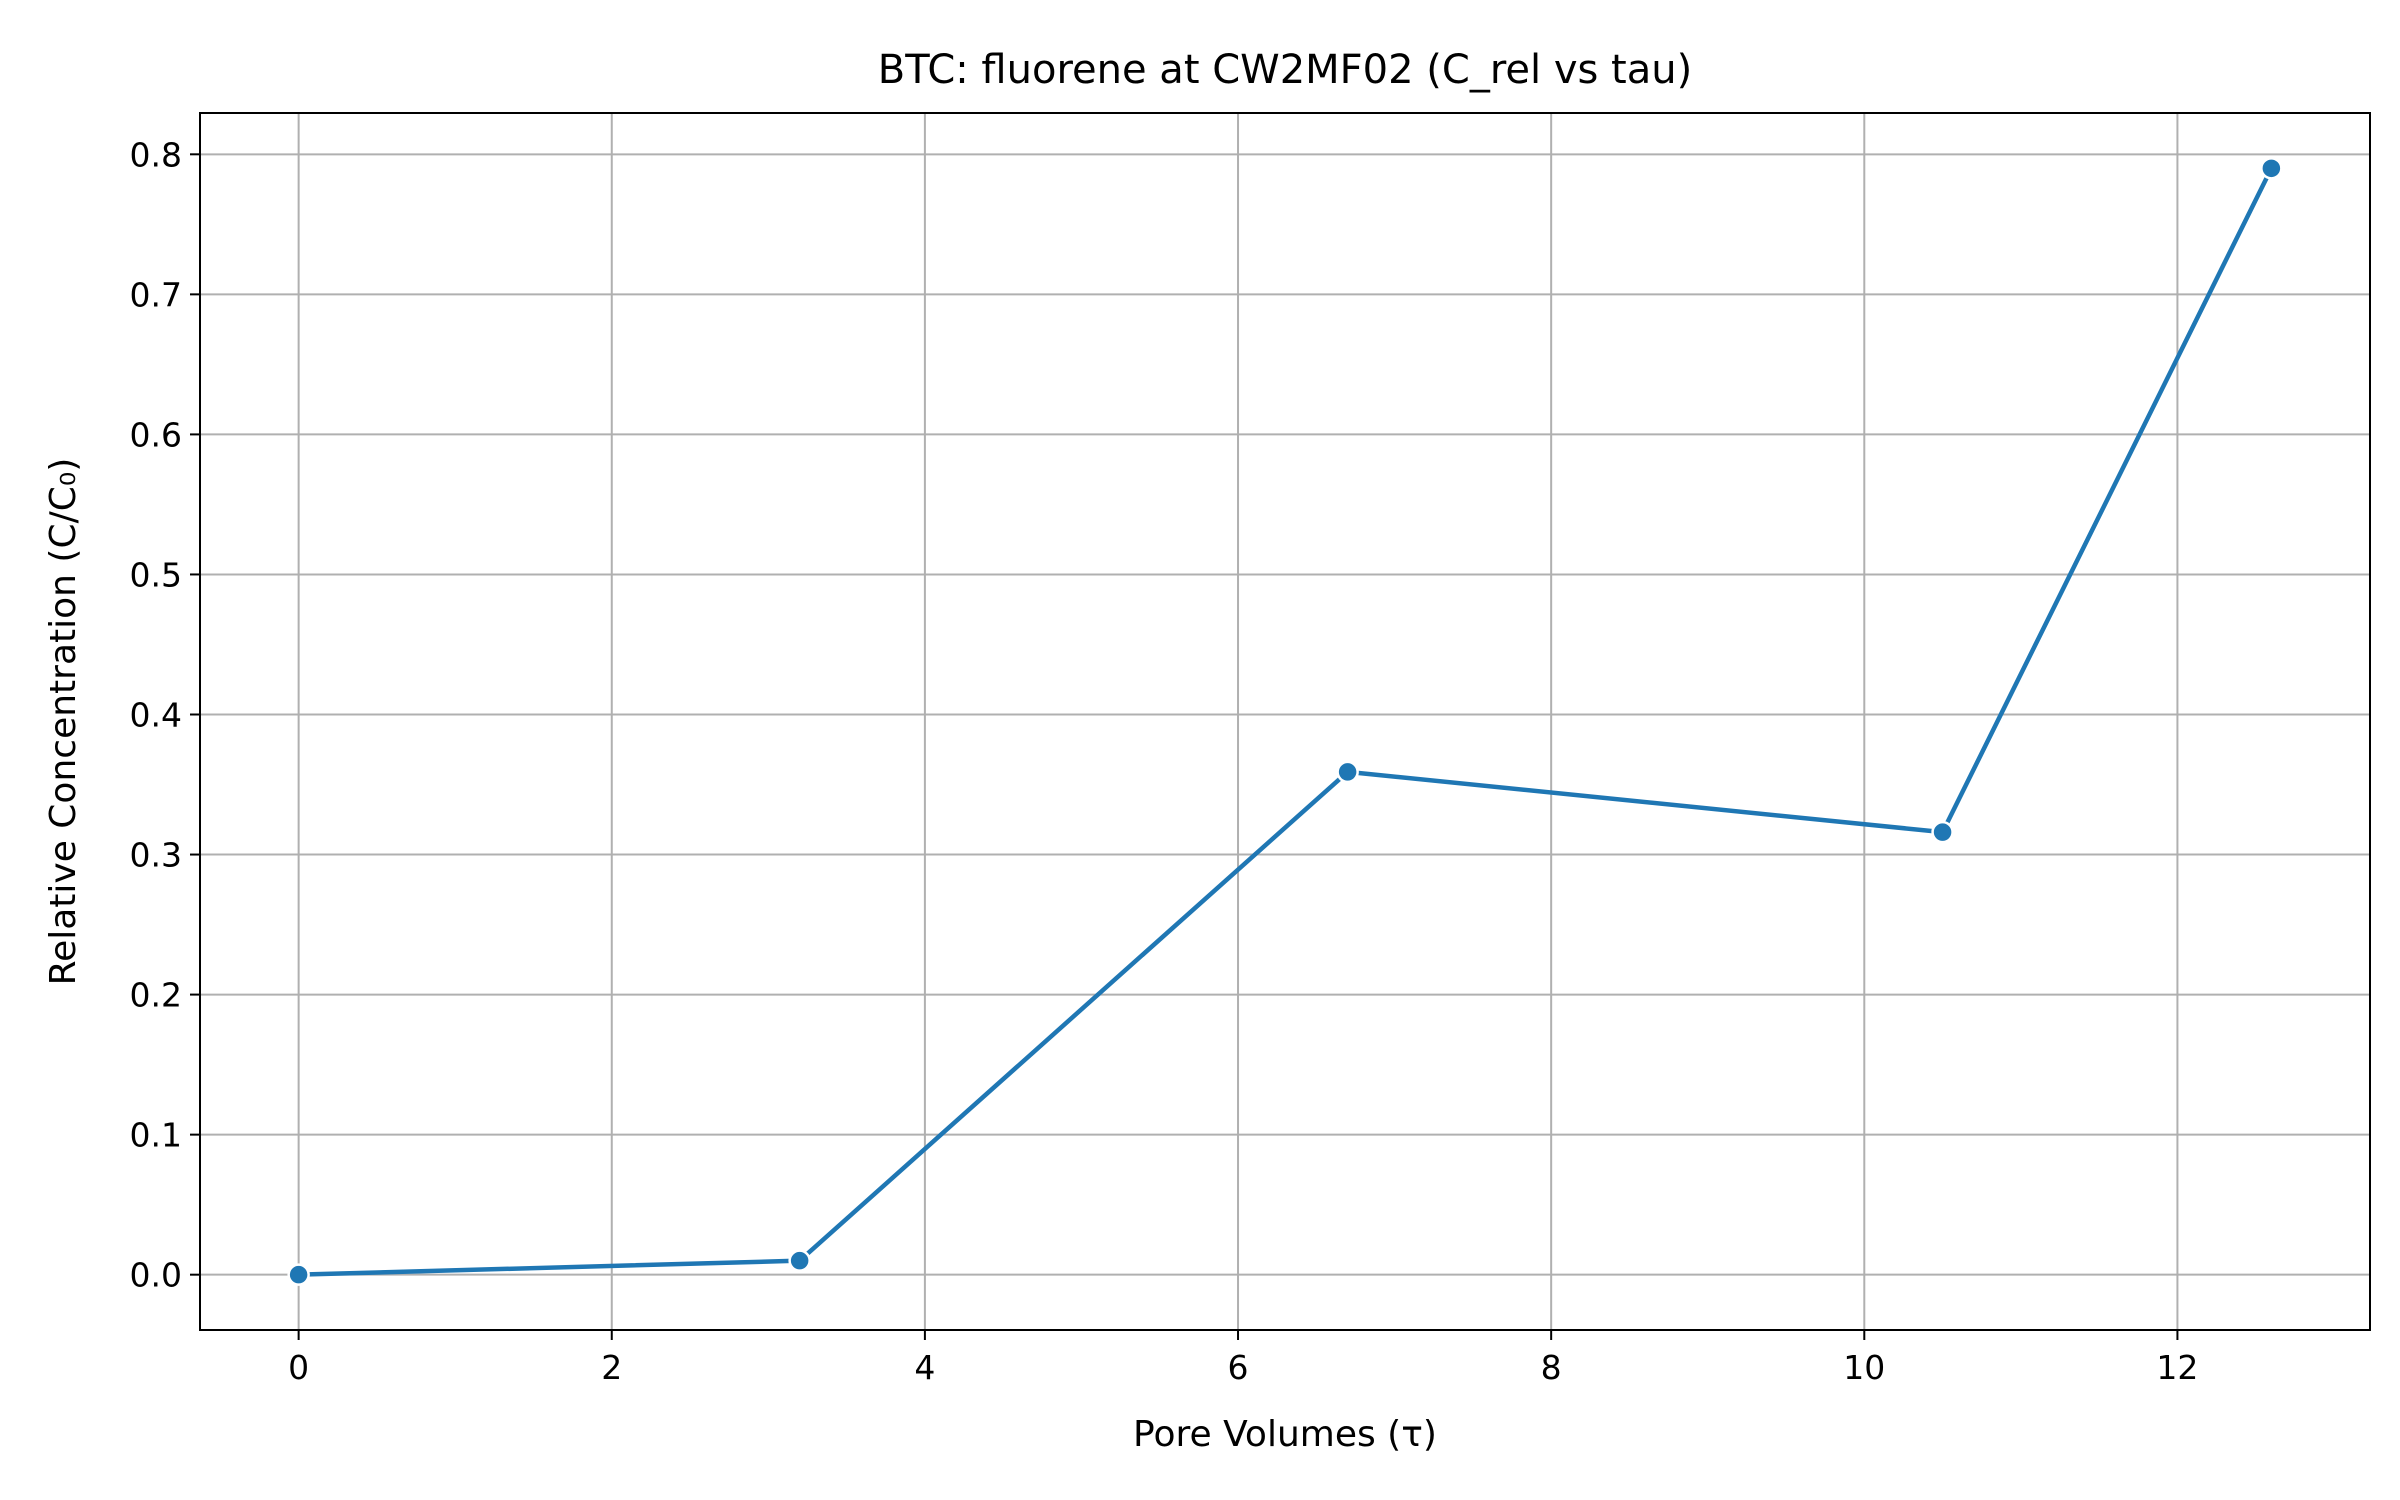 This screenshot has width=2400, height=1500. What do you see at coordinates (298, 1367) in the screenshot?
I see `x-tick-label: 0` at bounding box center [298, 1367].